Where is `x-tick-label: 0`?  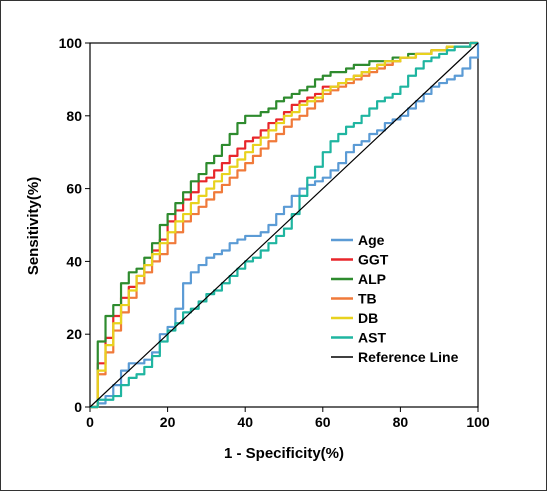 x-tick-label: 0 is located at coordinates (90, 422).